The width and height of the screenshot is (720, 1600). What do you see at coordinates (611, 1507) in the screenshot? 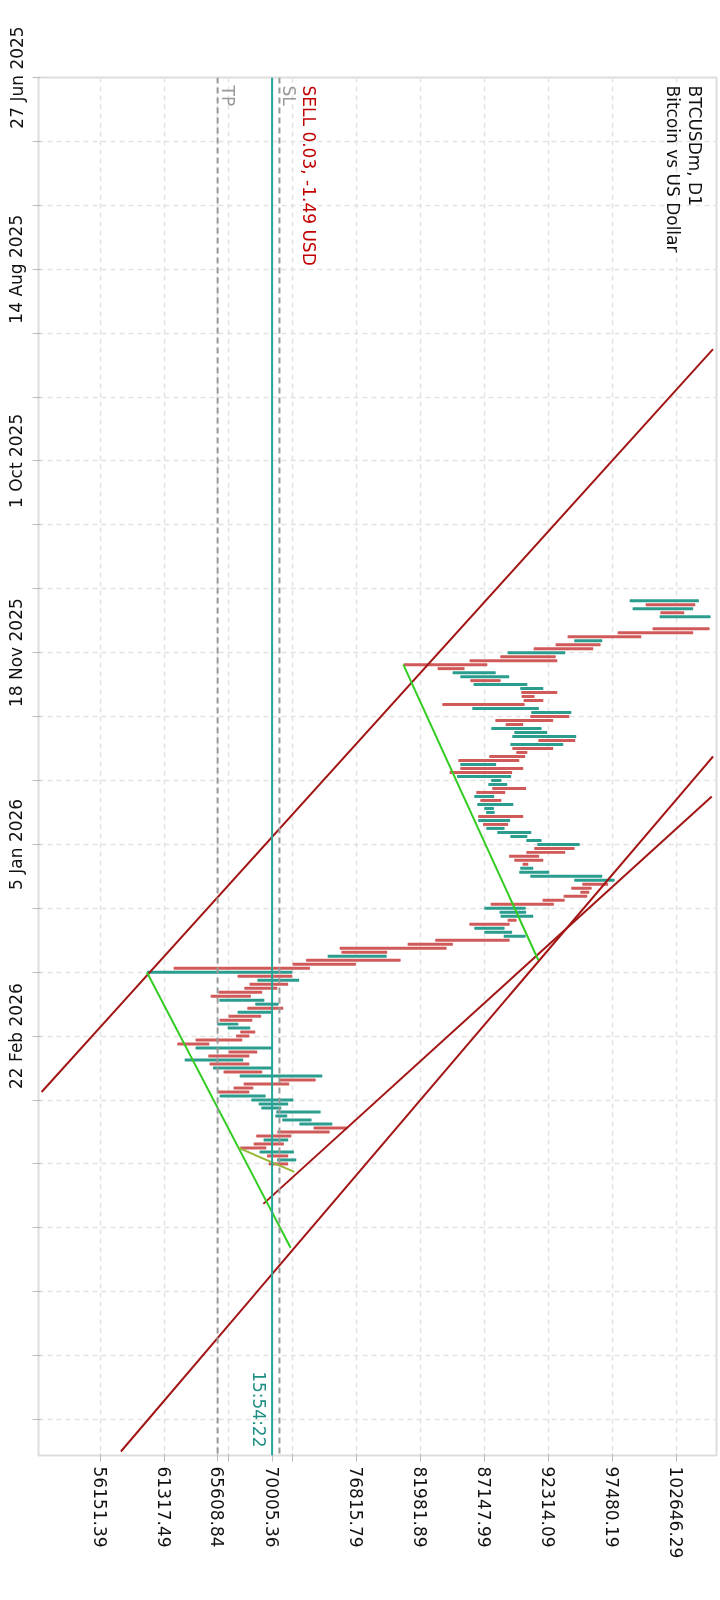
I see `x-tick-label: 97480.19` at bounding box center [611, 1507].